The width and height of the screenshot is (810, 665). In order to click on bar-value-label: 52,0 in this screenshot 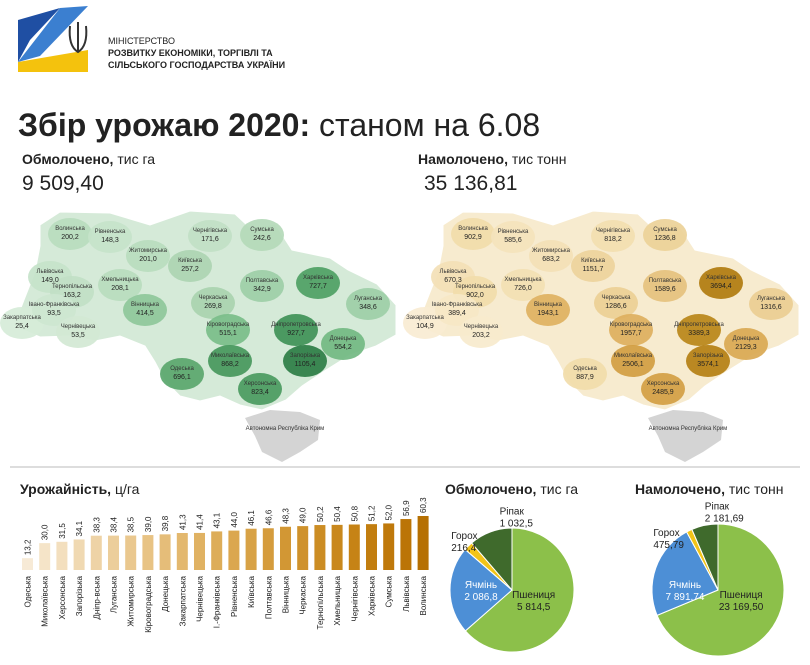, I will do `click(389, 512)`.